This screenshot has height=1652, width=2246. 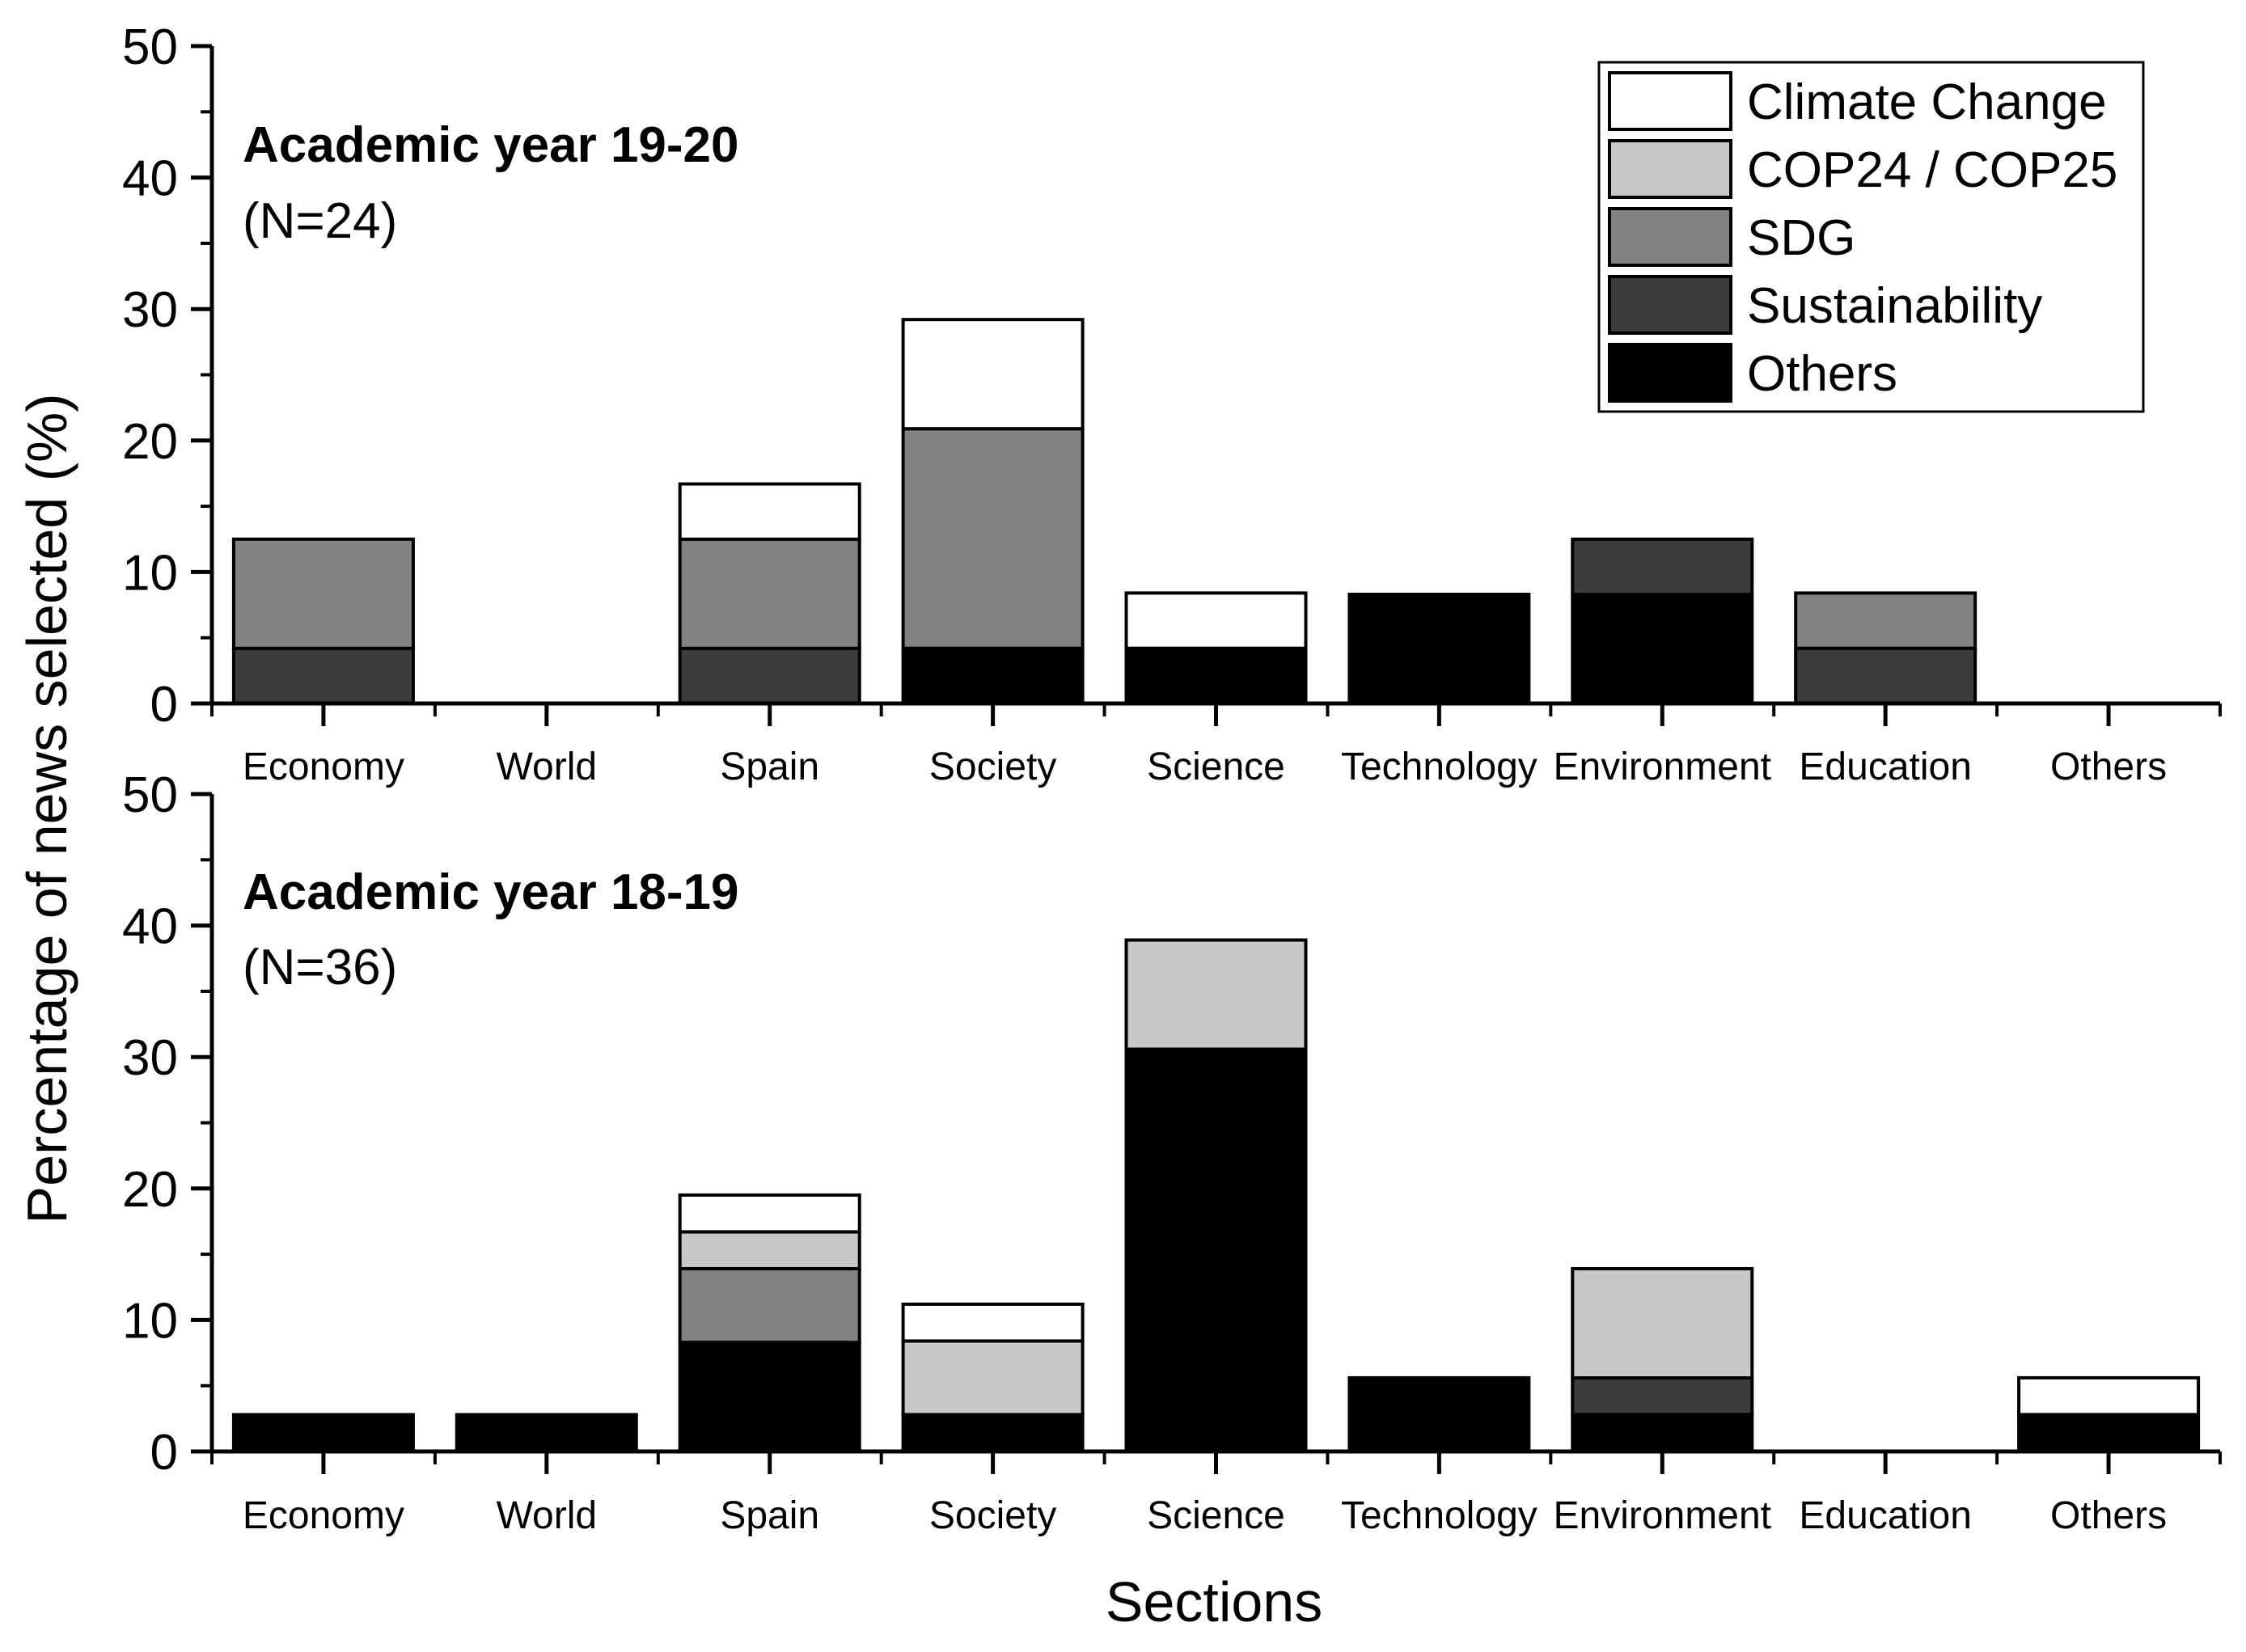 What do you see at coordinates (323, 1433) in the screenshot?
I see `bar-economy-others` at bounding box center [323, 1433].